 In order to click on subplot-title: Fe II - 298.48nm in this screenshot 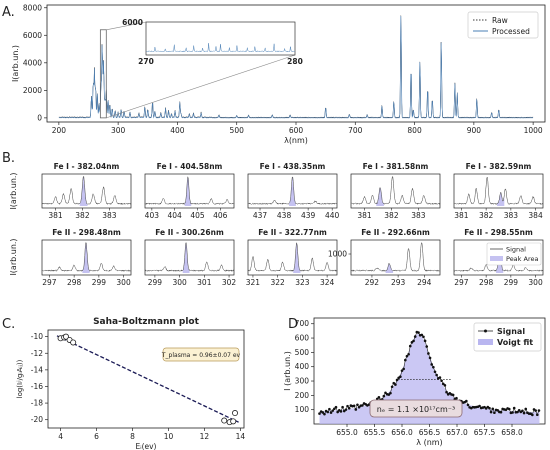, I will do `click(86, 232)`.